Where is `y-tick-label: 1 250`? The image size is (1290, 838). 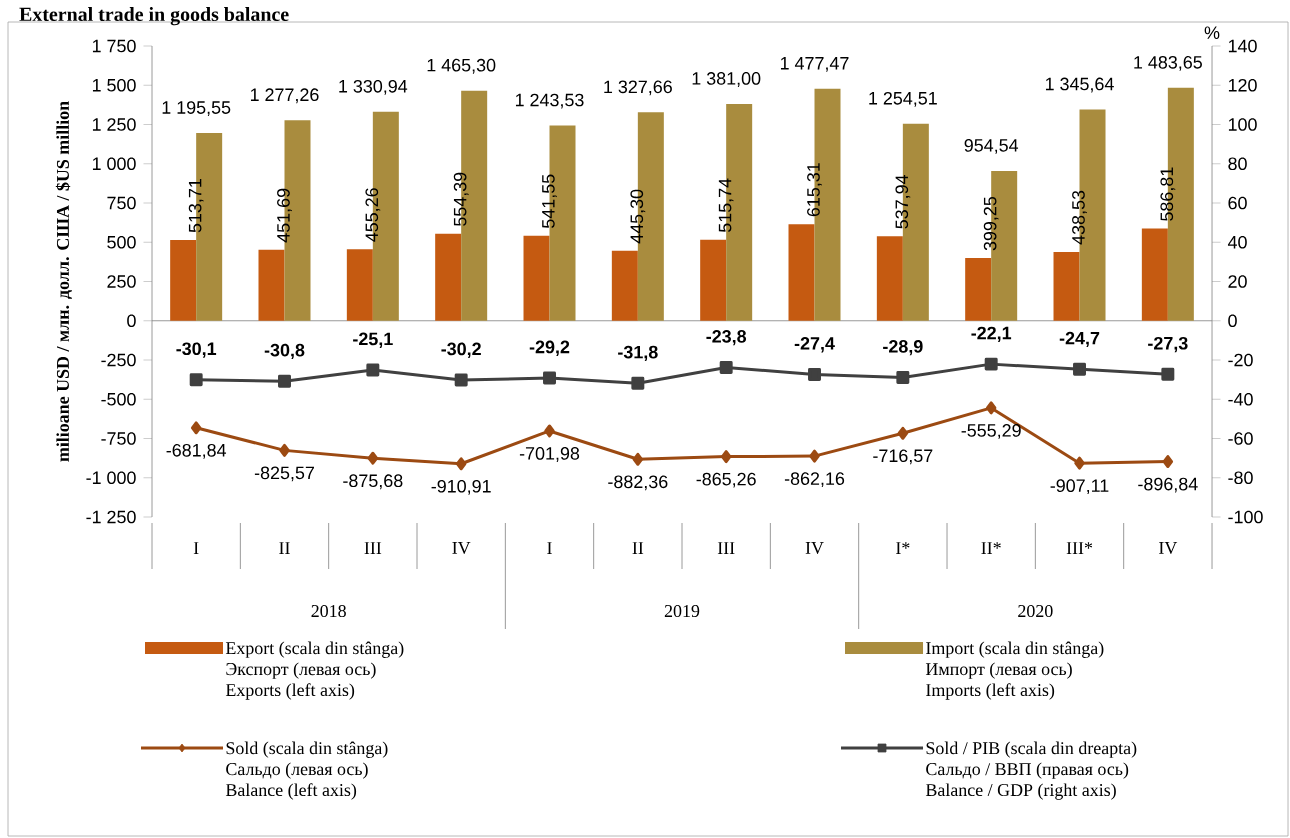 y-tick-label: 1 250 is located at coordinates (114, 124).